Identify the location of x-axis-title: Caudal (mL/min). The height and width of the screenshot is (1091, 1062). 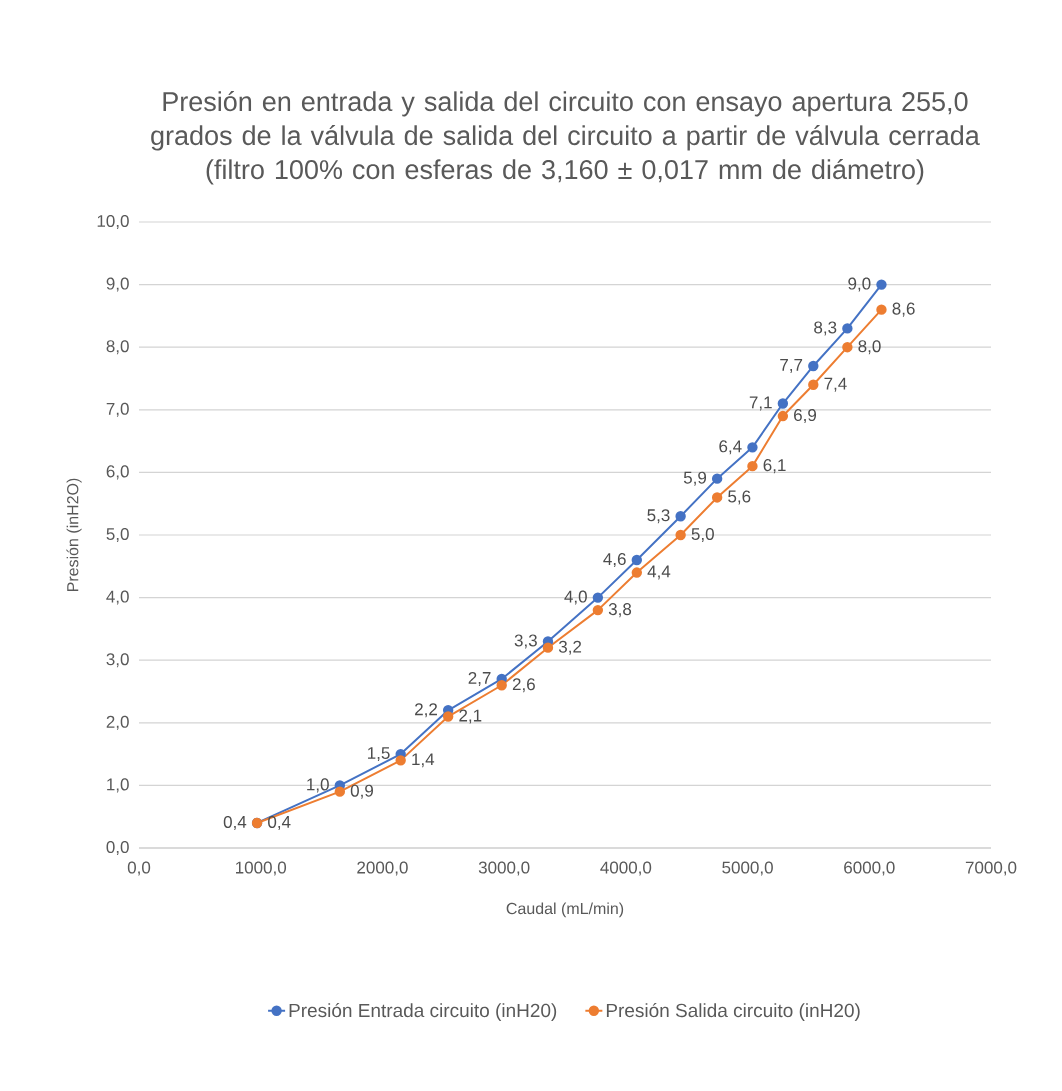
(565, 910).